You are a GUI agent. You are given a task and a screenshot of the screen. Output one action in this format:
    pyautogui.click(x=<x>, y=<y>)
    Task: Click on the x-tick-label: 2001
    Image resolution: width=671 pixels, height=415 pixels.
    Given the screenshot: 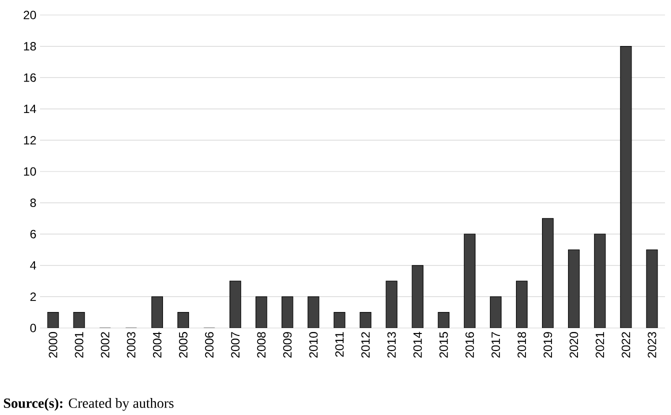 What is the action you would take?
    pyautogui.click(x=79, y=345)
    